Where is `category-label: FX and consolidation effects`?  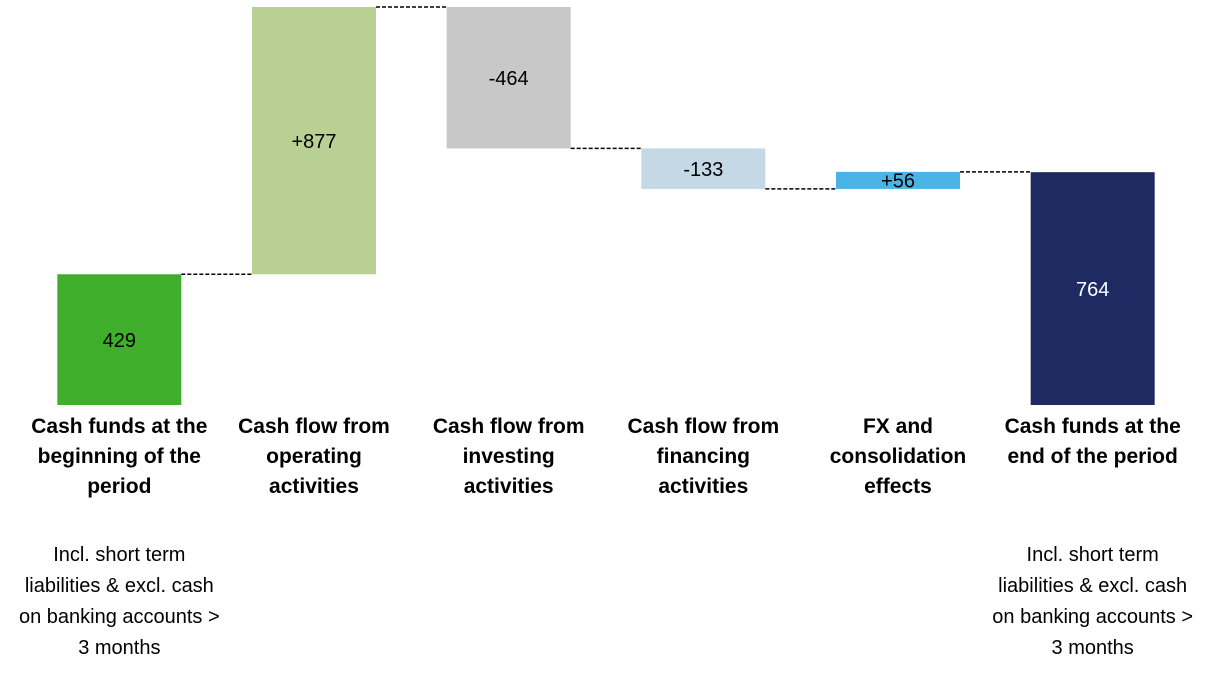 category-label: FX and consolidation effects is located at coordinates (898, 456).